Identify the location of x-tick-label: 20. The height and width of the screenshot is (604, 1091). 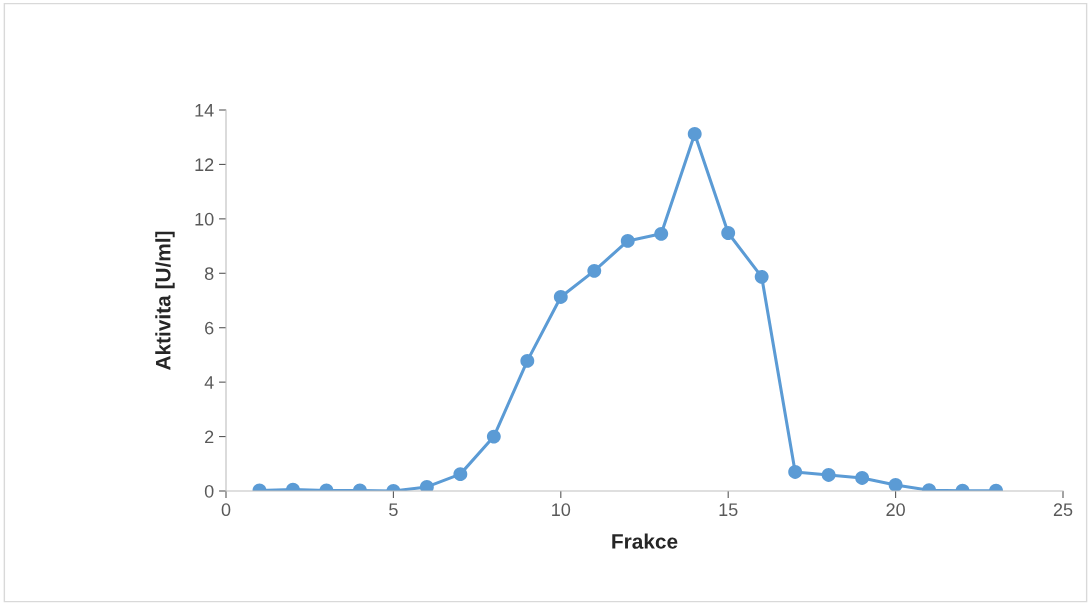
(895, 510).